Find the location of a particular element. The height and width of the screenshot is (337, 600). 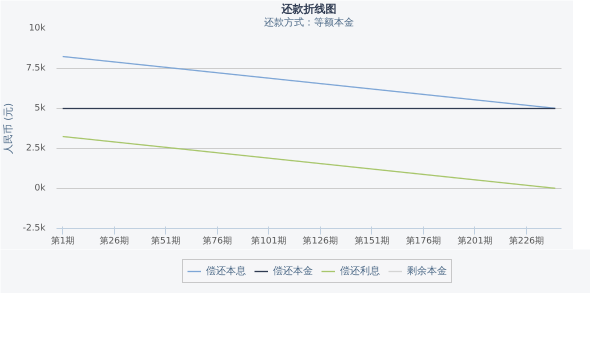

legend-label: 偿还本金 is located at coordinates (293, 271).